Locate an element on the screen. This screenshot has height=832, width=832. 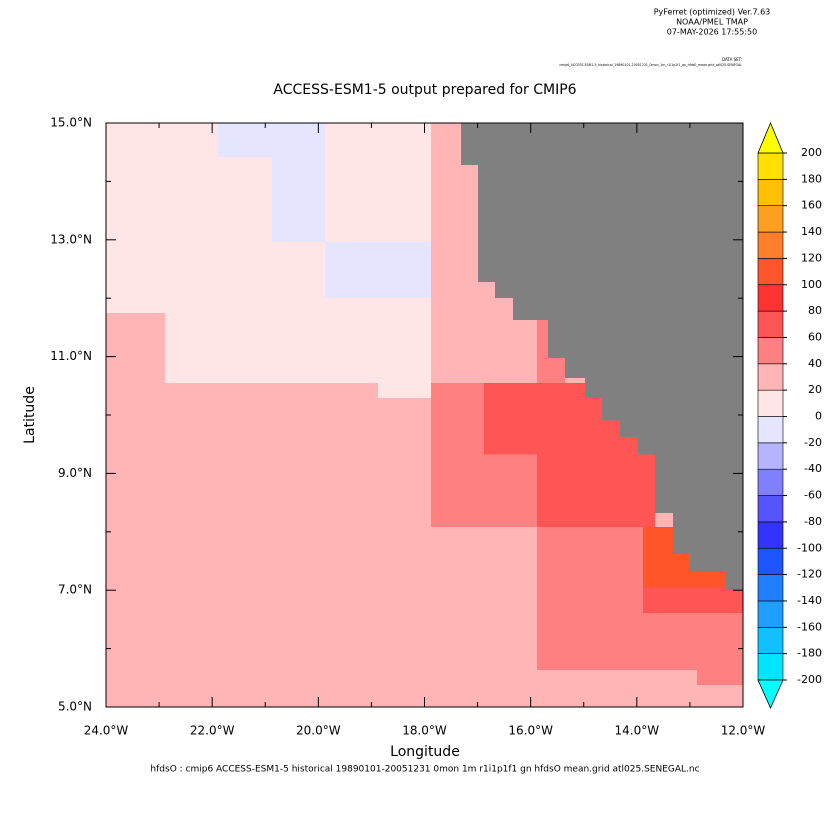
x-tick-label: 16.0°W is located at coordinates (530, 731).